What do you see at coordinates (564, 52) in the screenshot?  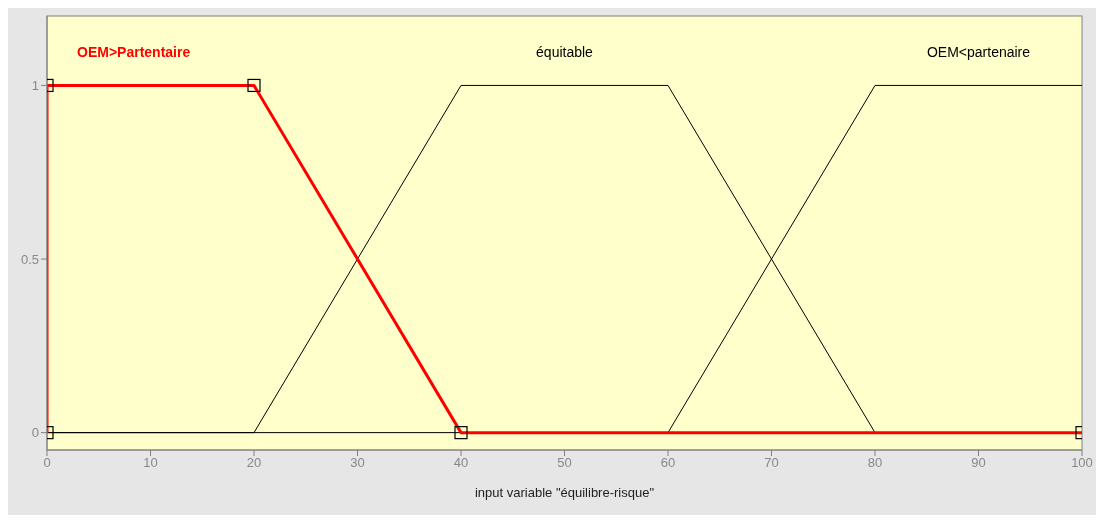 I see `series-label: équitable` at bounding box center [564, 52].